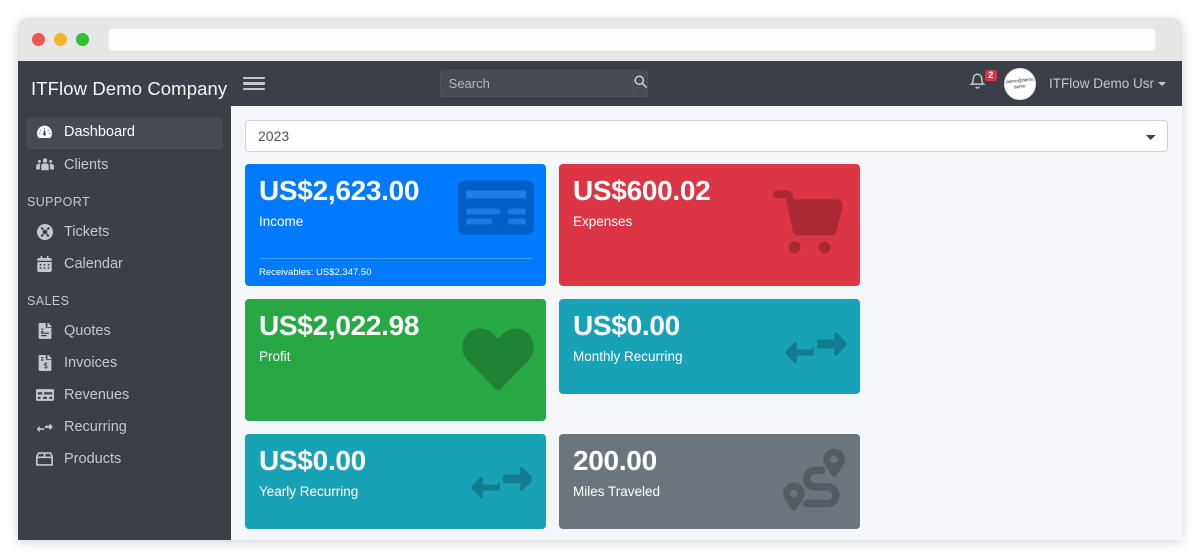  What do you see at coordinates (44, 330) in the screenshot?
I see `file-quote-icon` at bounding box center [44, 330].